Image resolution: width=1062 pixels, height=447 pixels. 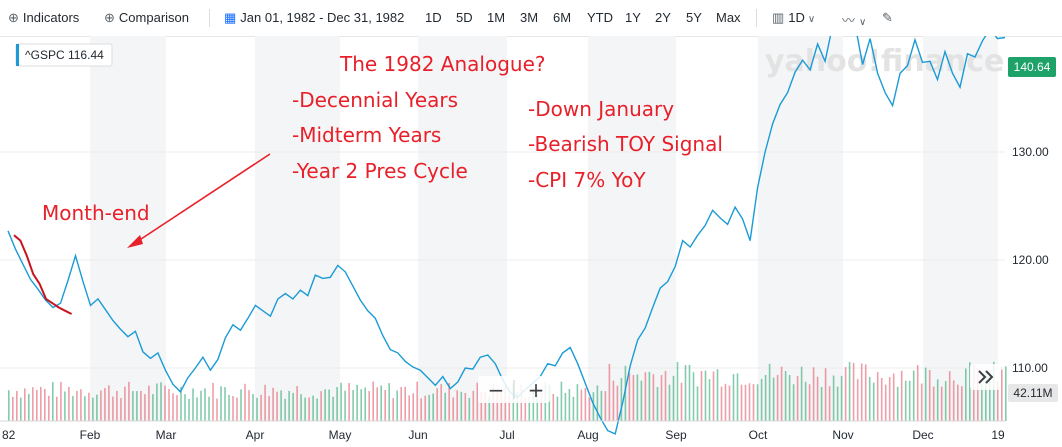 I want to click on range-3m: 3M, so click(x=529, y=17).